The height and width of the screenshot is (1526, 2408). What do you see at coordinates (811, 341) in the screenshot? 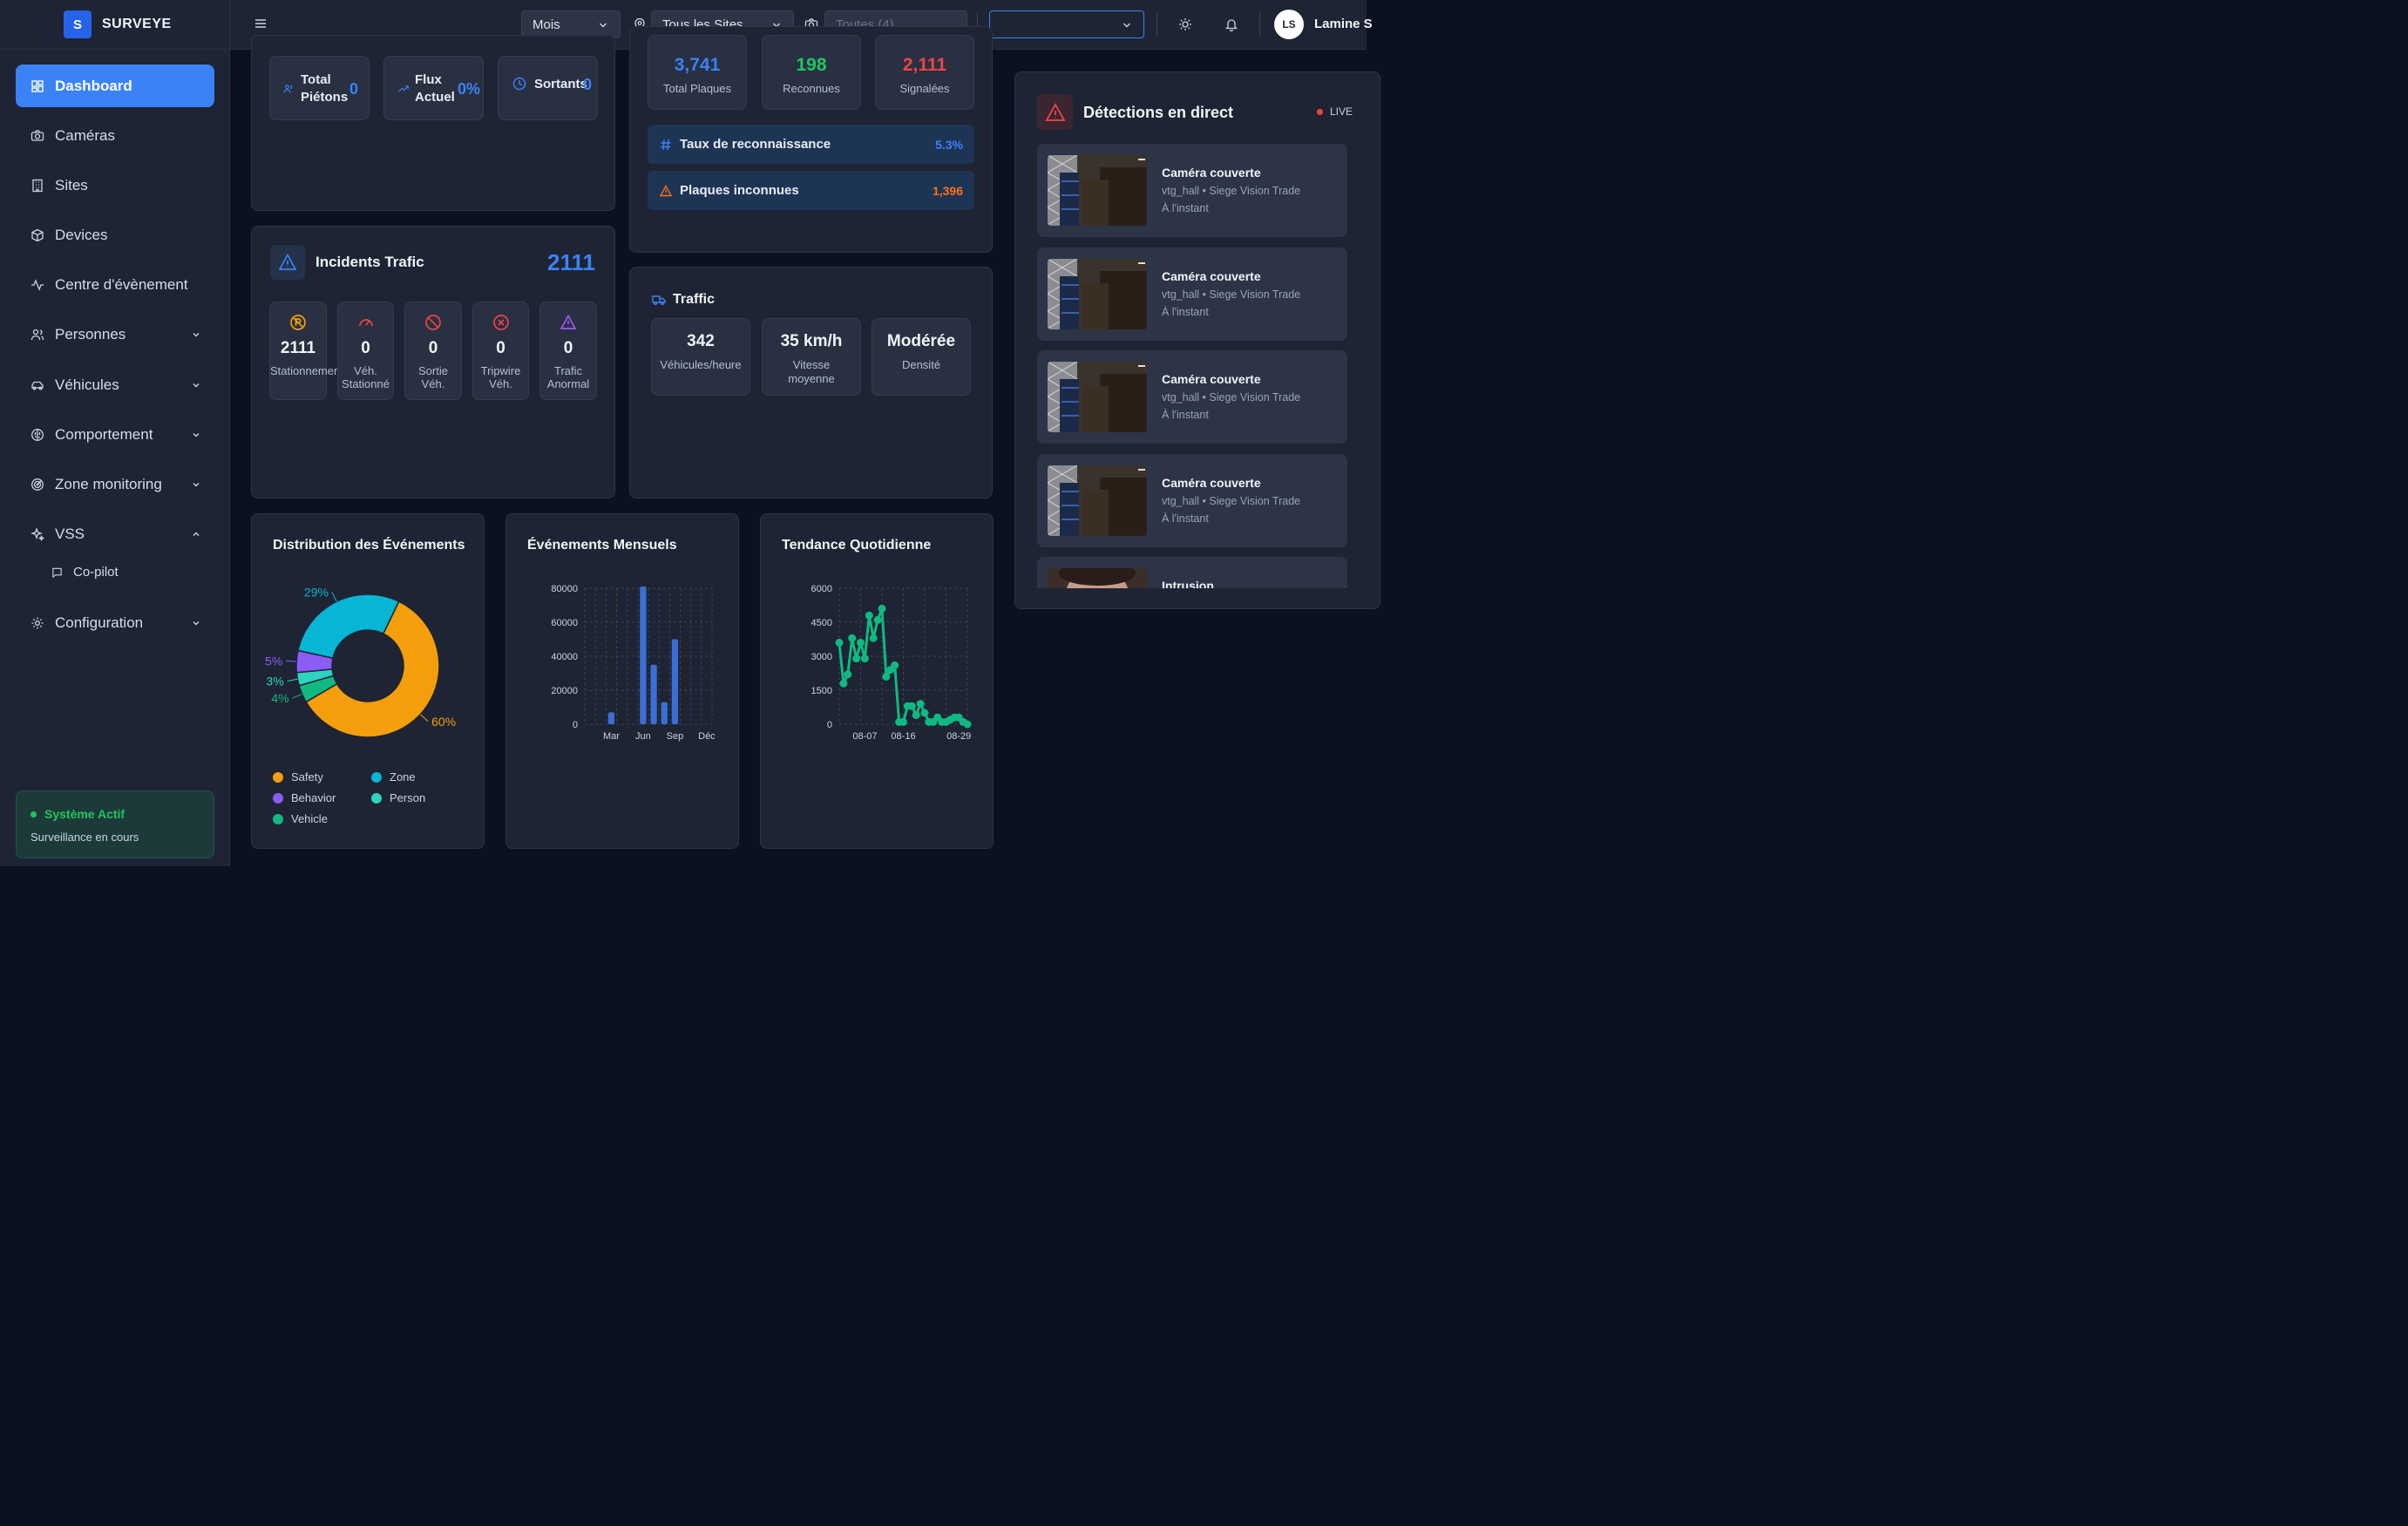
I see `stat-value: 35 km/h` at bounding box center [811, 341].